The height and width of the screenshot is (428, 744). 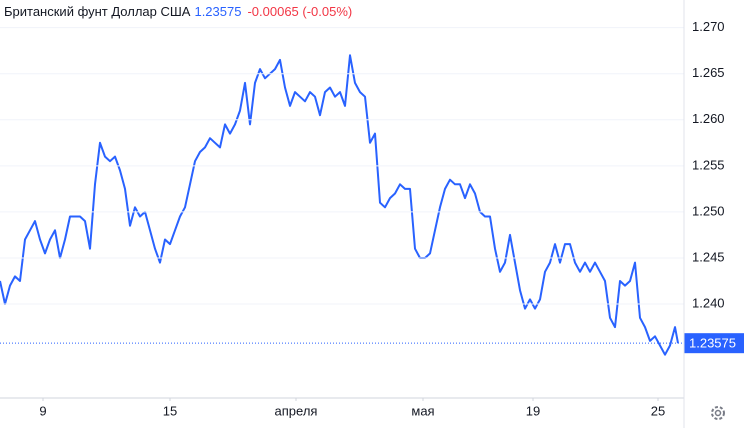 I want to click on instrument-name: Британский фунт Доллар США, so click(x=97, y=11).